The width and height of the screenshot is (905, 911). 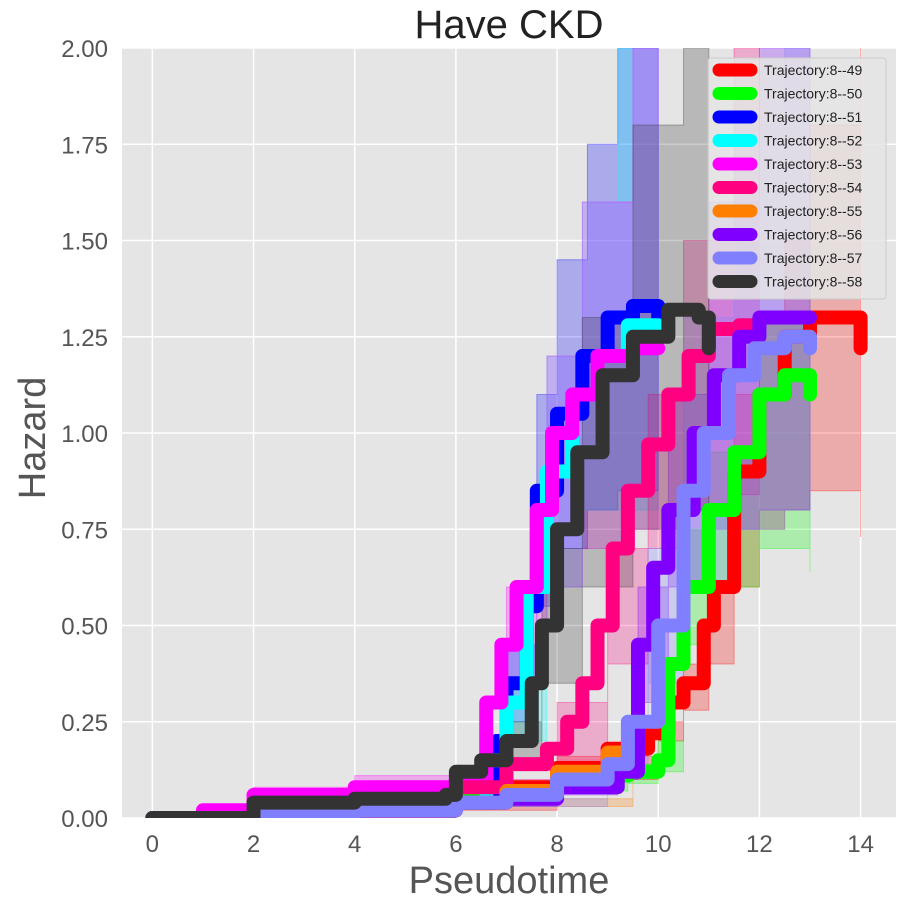 I want to click on legend-label: Trajectory:8--51, so click(x=813, y=117).